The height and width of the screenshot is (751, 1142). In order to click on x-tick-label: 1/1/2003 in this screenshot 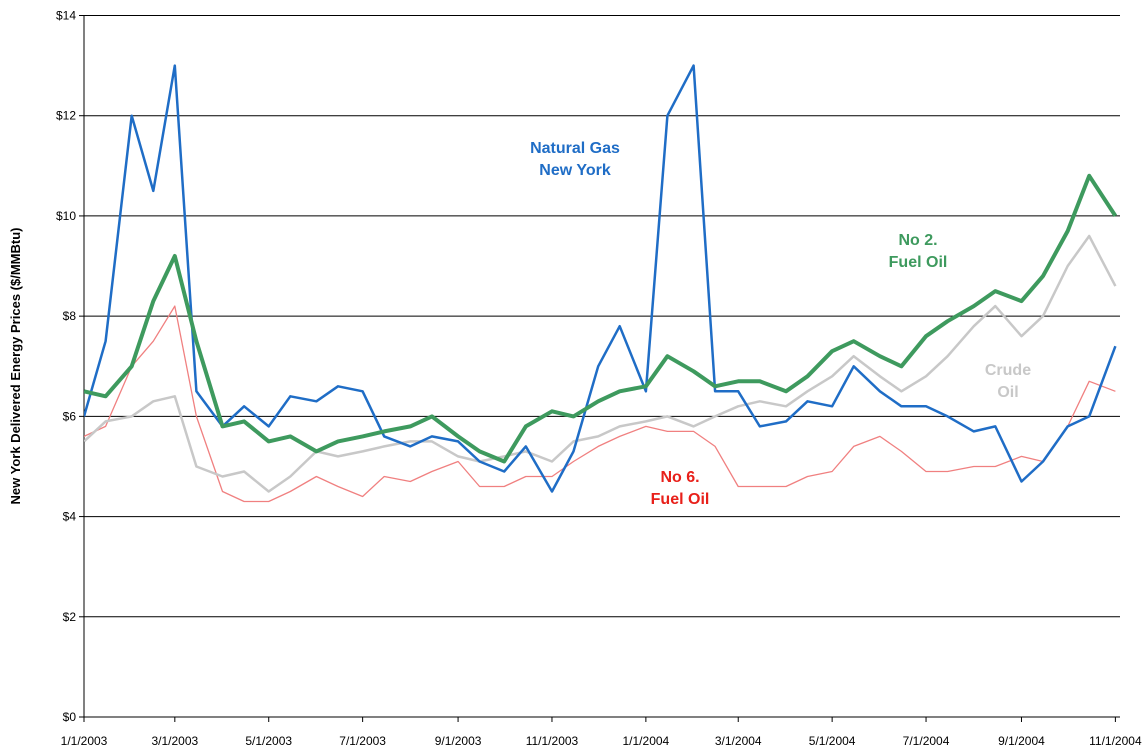, I will do `click(84, 741)`.